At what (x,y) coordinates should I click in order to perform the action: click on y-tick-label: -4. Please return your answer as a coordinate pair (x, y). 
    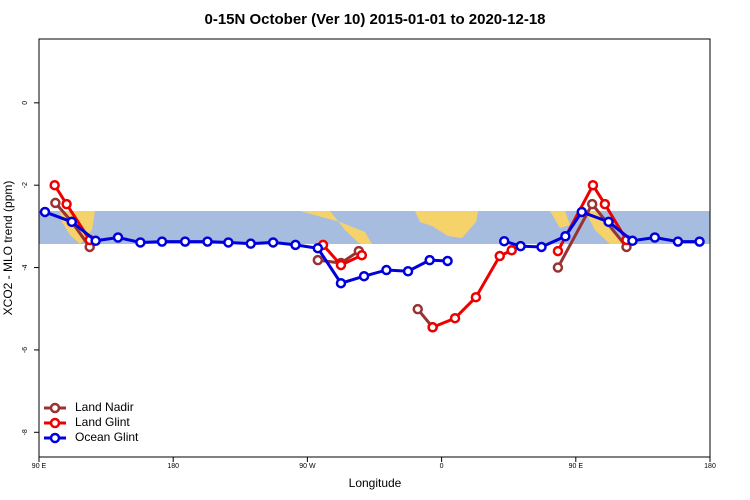
    Looking at the image, I should click on (25, 267).